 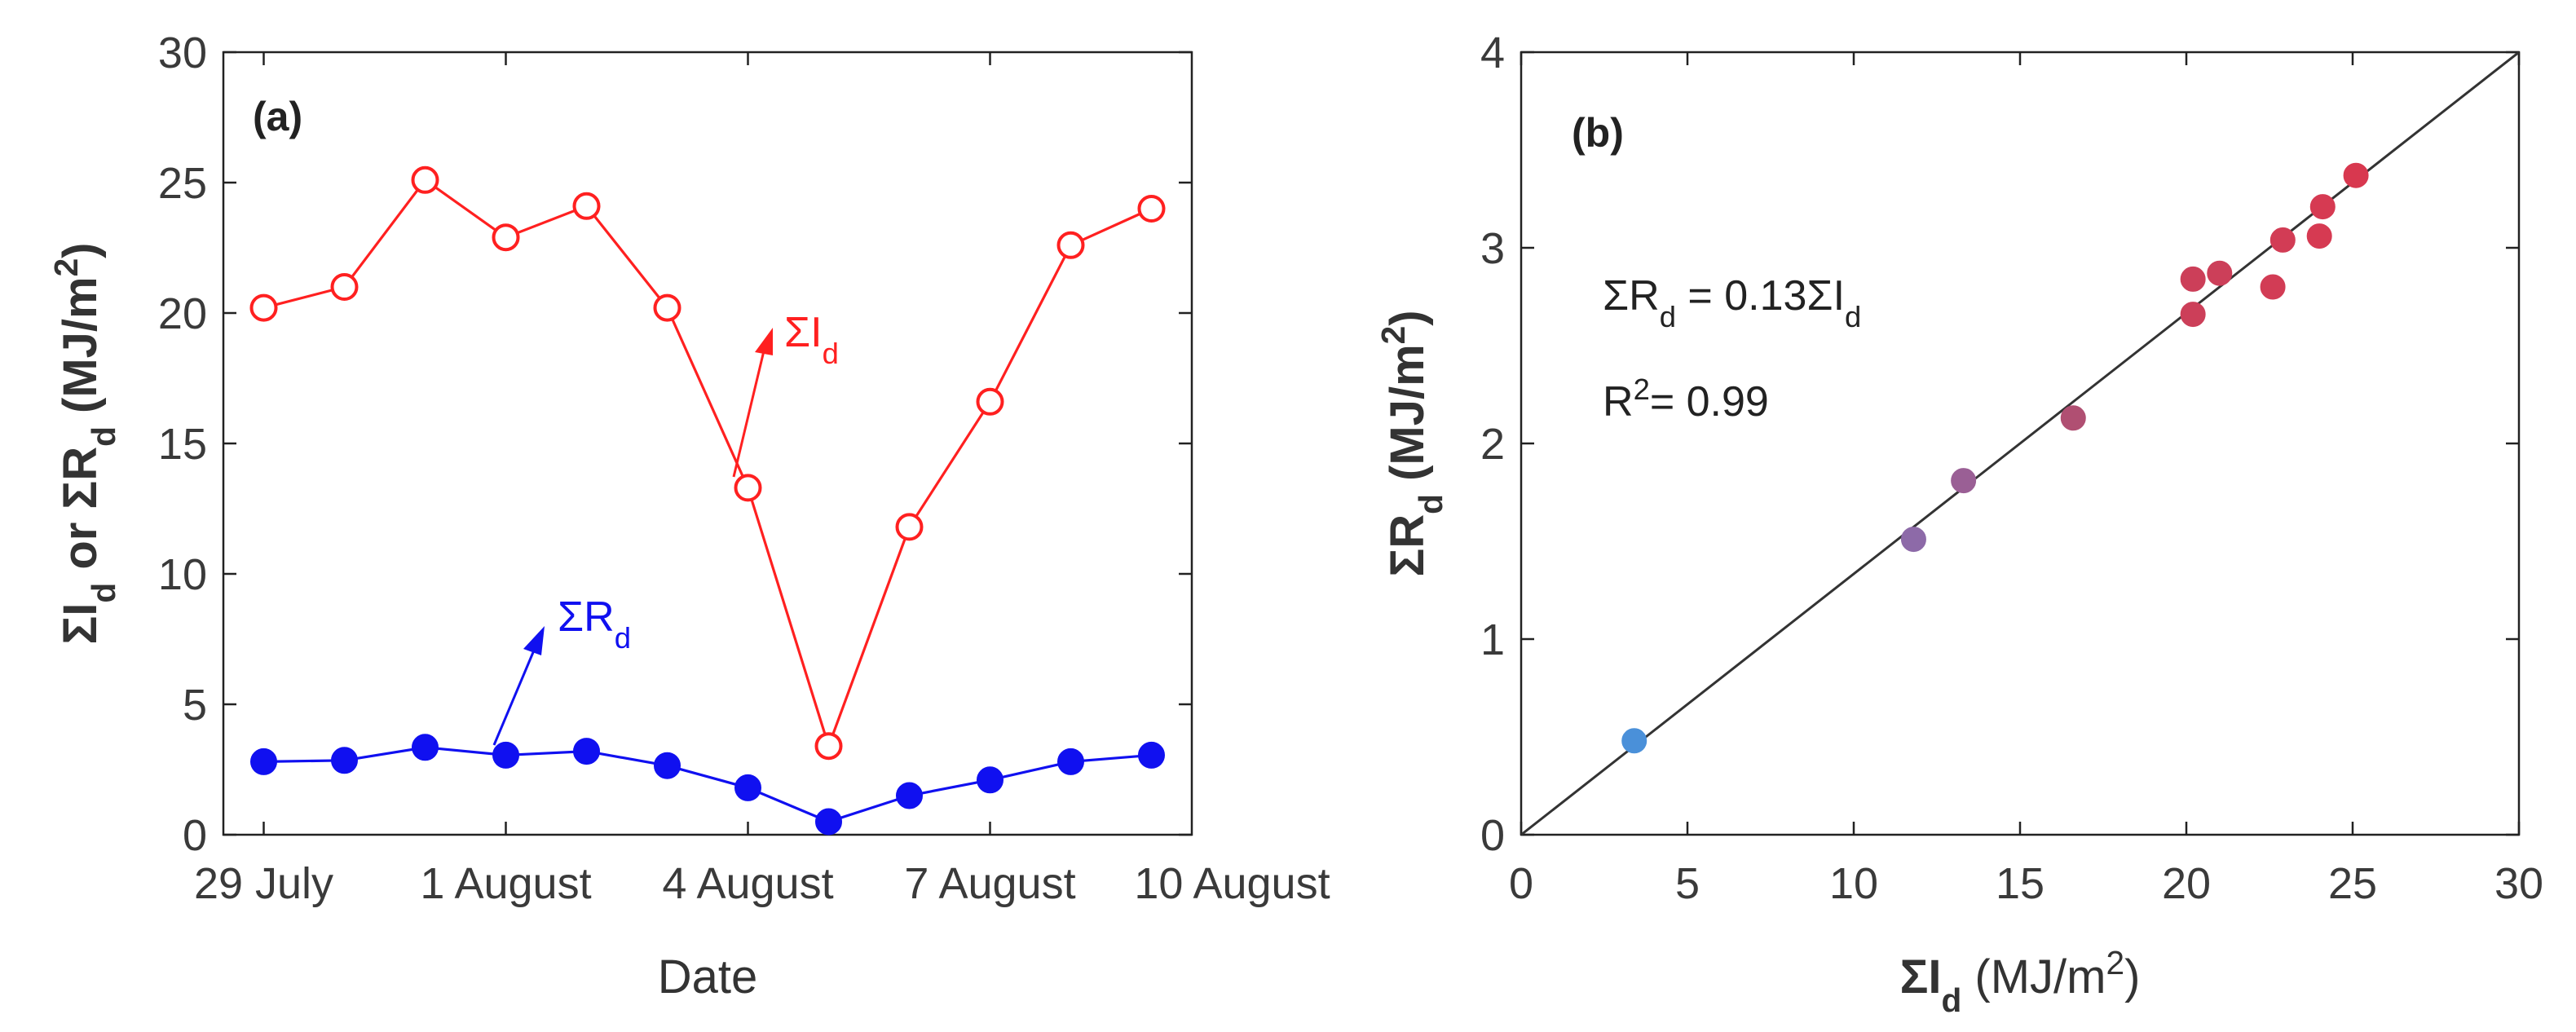 I want to click on b-x-tick-label: 30, so click(x=2518, y=883).